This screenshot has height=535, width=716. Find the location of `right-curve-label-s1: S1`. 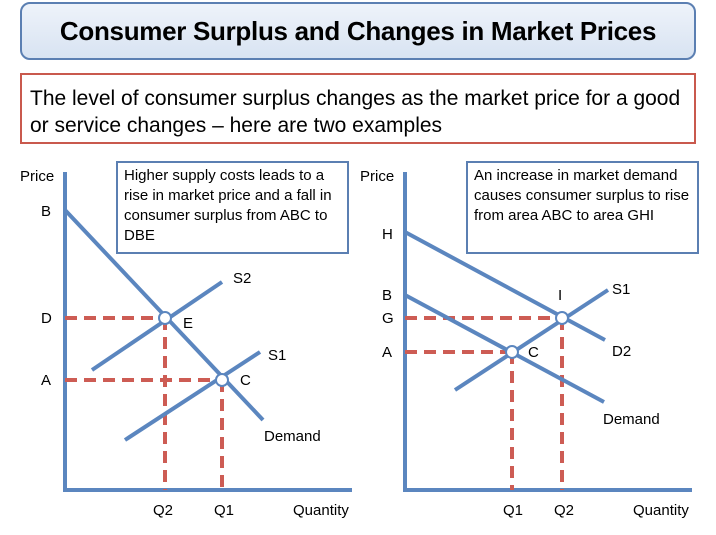

right-curve-label-s1: S1 is located at coordinates (621, 289).